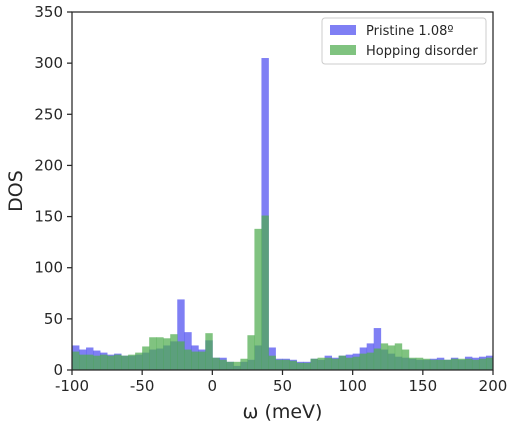 This screenshot has height=427, width=514. Describe the element at coordinates (58, 370) in the screenshot. I see `y-tick-label: 0` at that location.